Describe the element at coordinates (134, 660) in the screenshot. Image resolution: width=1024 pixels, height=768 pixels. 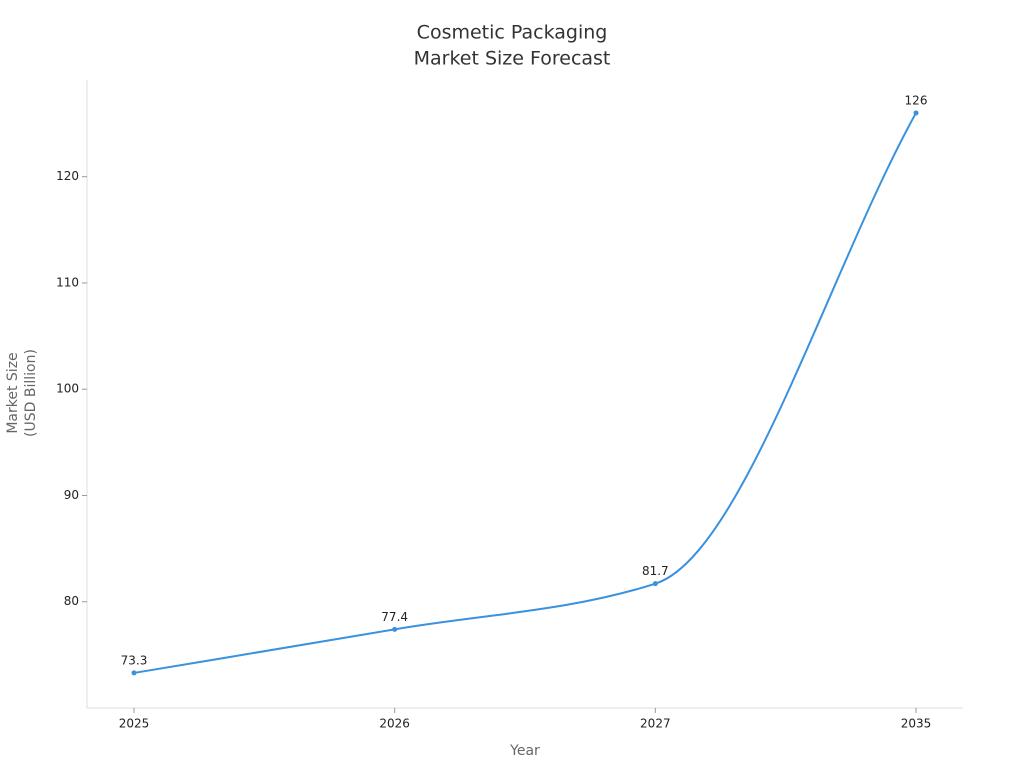
I see `data-label: 73.3` at that location.